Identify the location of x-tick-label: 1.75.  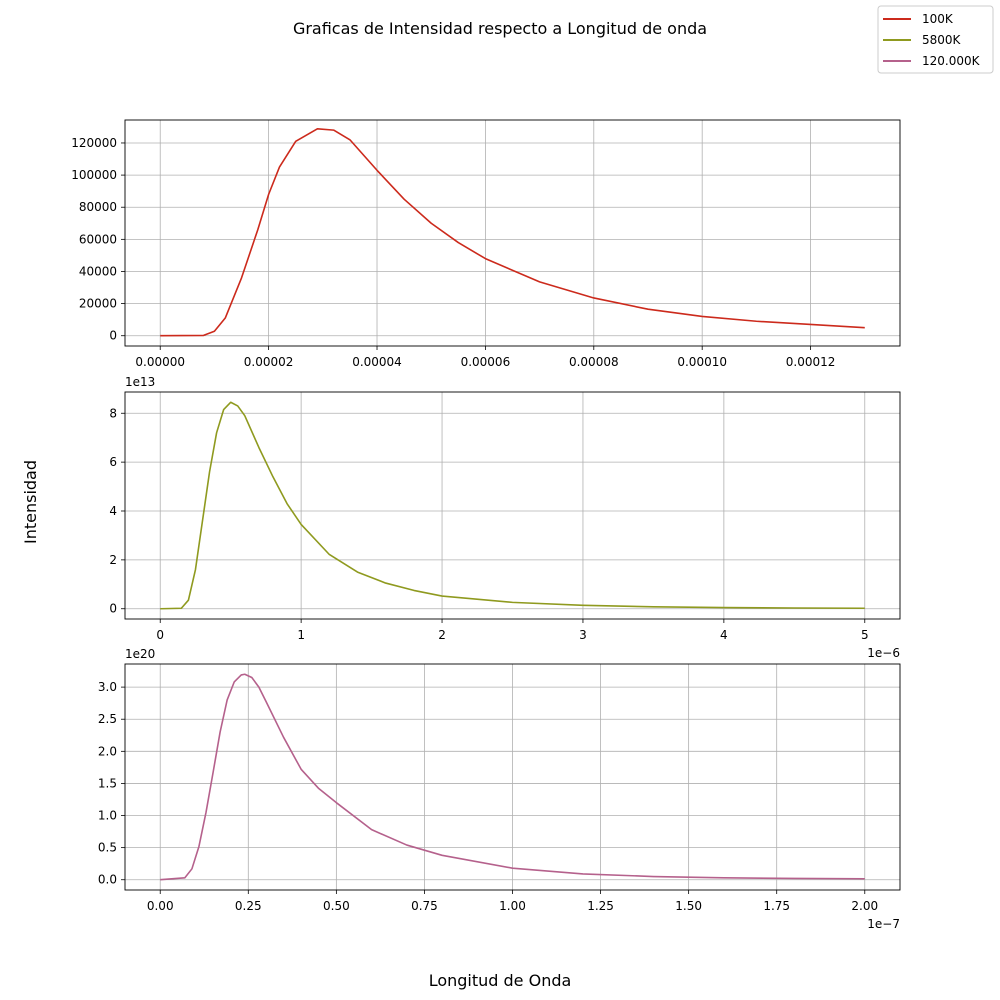
(776, 906).